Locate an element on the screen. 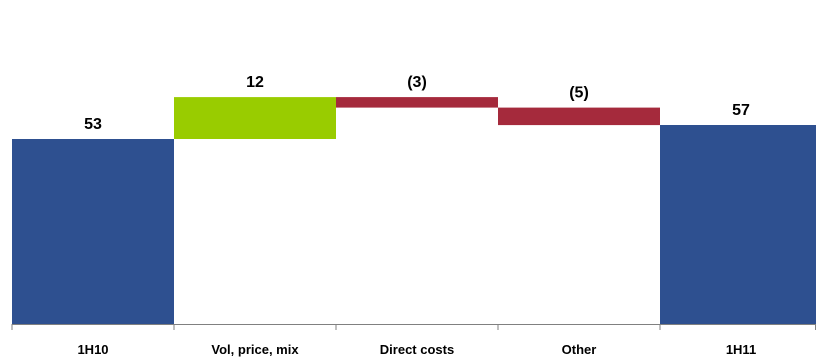 Image resolution: width=816 pixels, height=358 pixels. bar-1h10 is located at coordinates (93, 231).